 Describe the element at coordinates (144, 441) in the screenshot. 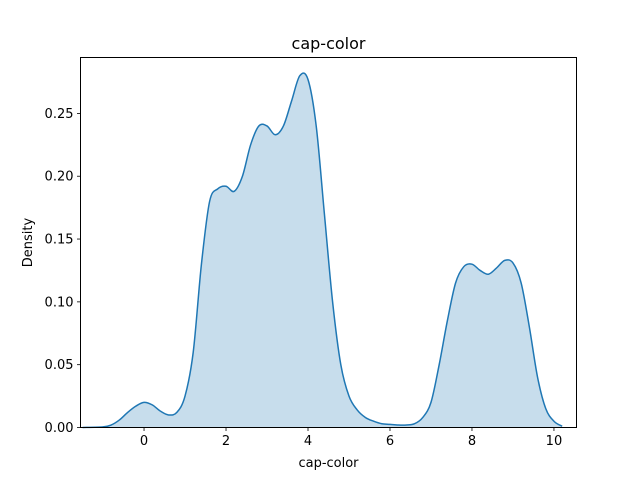

I see `x-tick-label: 0` at that location.